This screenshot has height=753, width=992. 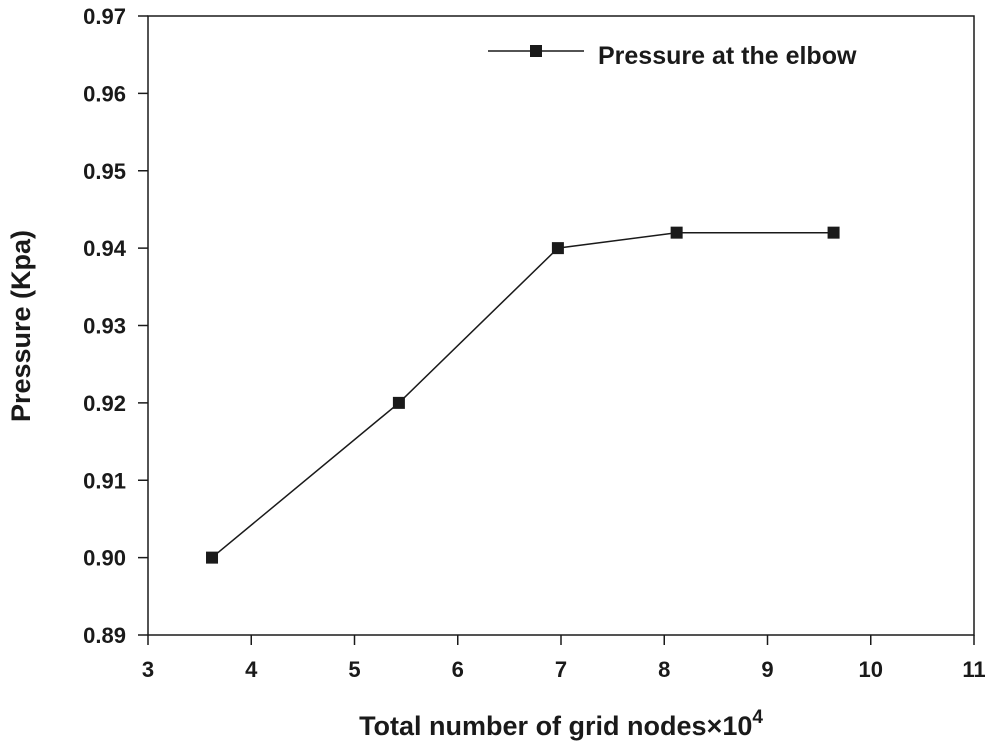 I want to click on y-tick-label: 0.94, so click(x=105, y=248).